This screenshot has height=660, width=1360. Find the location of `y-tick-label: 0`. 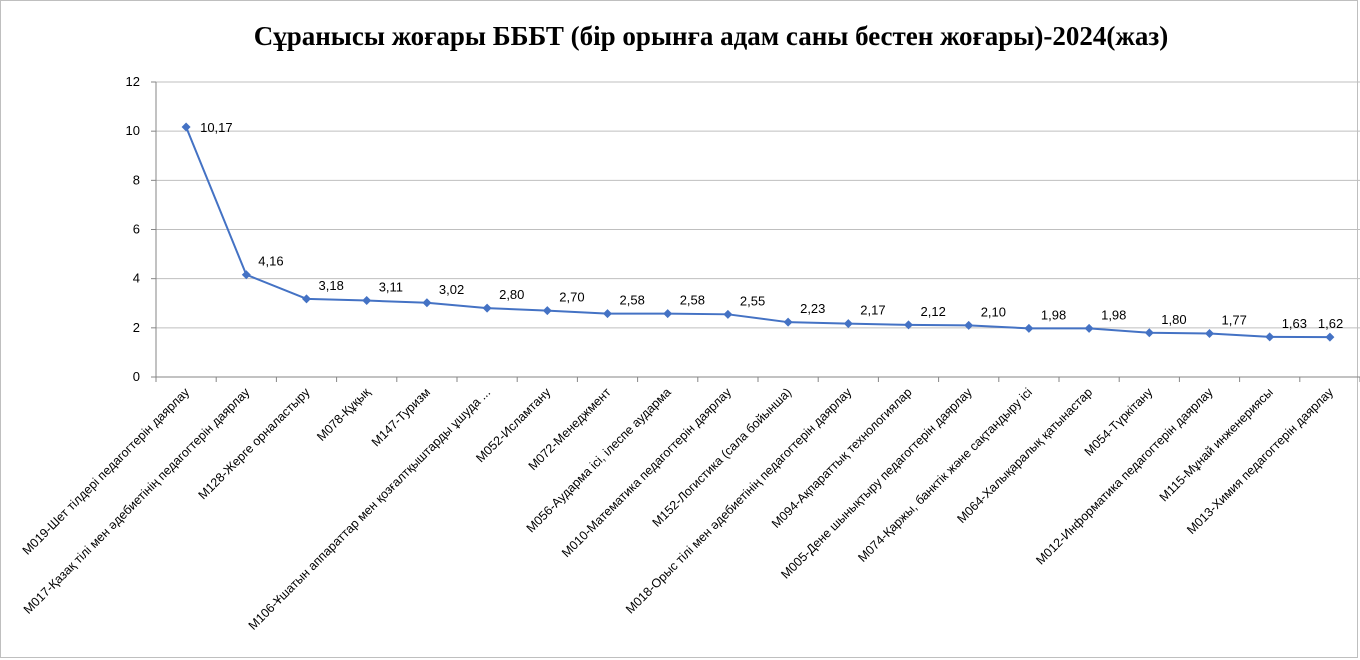

y-tick-label: 0 is located at coordinates (136, 376).